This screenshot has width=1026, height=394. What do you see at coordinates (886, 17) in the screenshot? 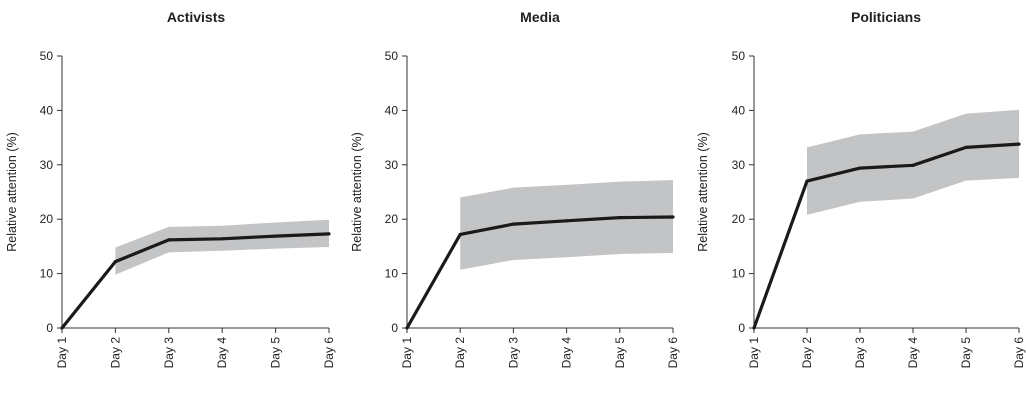
I see `panel-title: Politicians` at bounding box center [886, 17].